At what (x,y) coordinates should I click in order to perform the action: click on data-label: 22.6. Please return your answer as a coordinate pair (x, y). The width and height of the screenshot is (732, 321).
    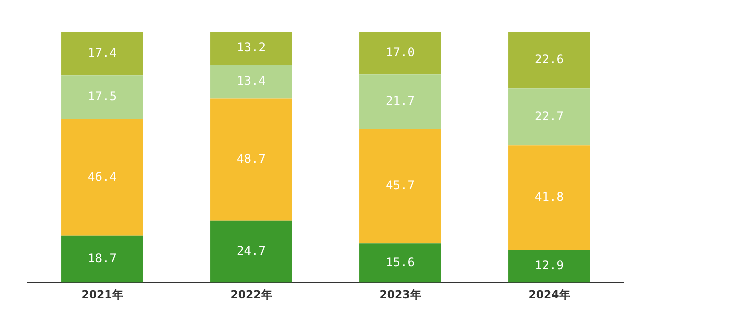
    Looking at the image, I should click on (549, 59).